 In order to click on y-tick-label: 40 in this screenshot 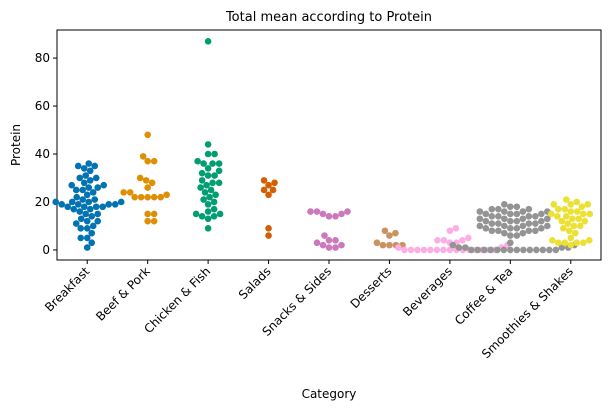, I will do `click(42, 154)`.